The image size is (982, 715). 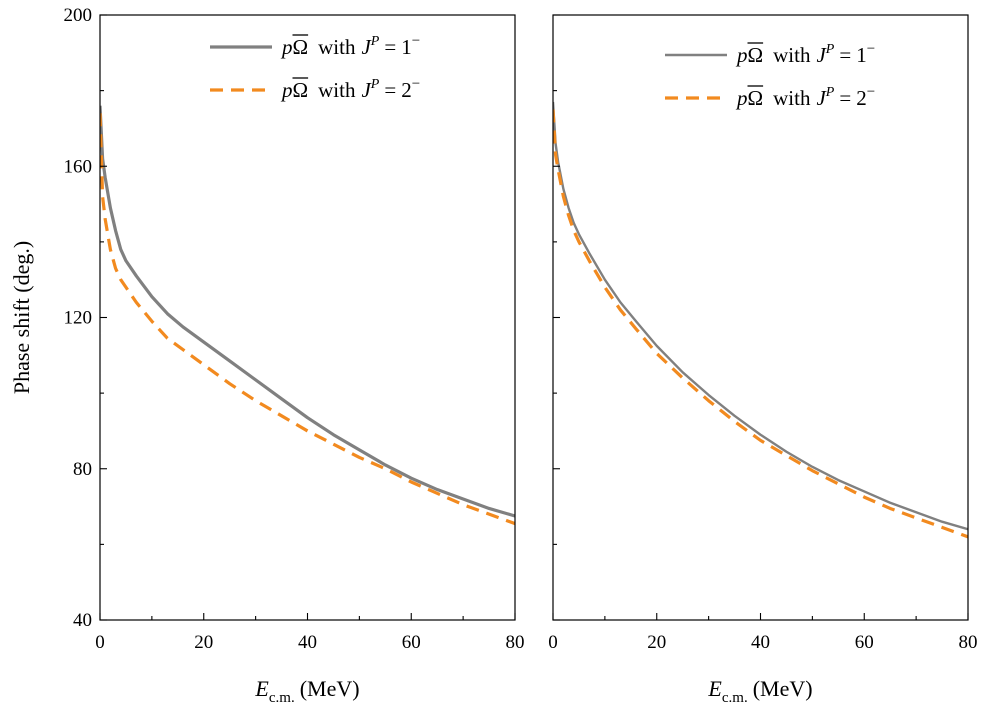 What do you see at coordinates (82, 620) in the screenshot?
I see `y-tick-label: 40` at bounding box center [82, 620].